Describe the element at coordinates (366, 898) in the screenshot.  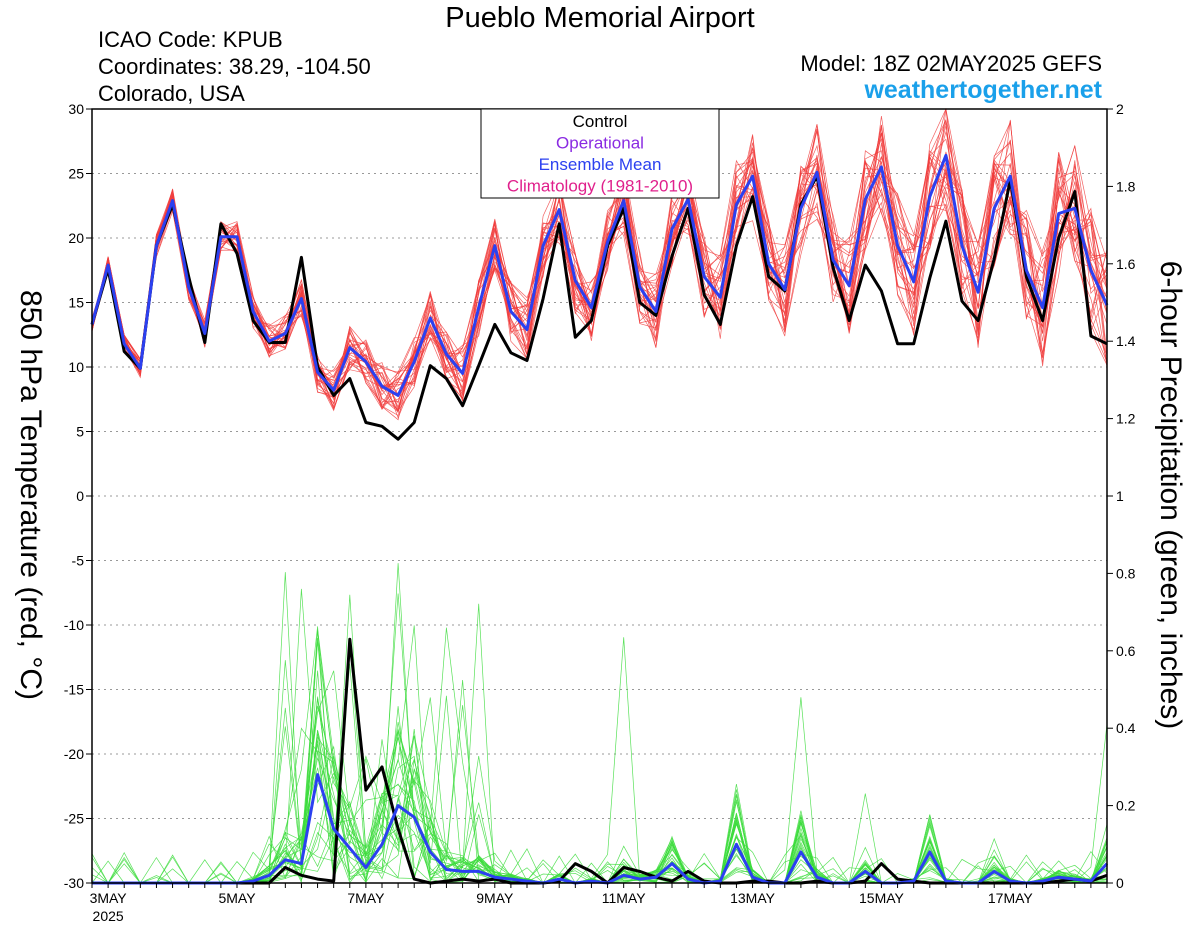
I see `x-tick-label: 7MAY` at that location.